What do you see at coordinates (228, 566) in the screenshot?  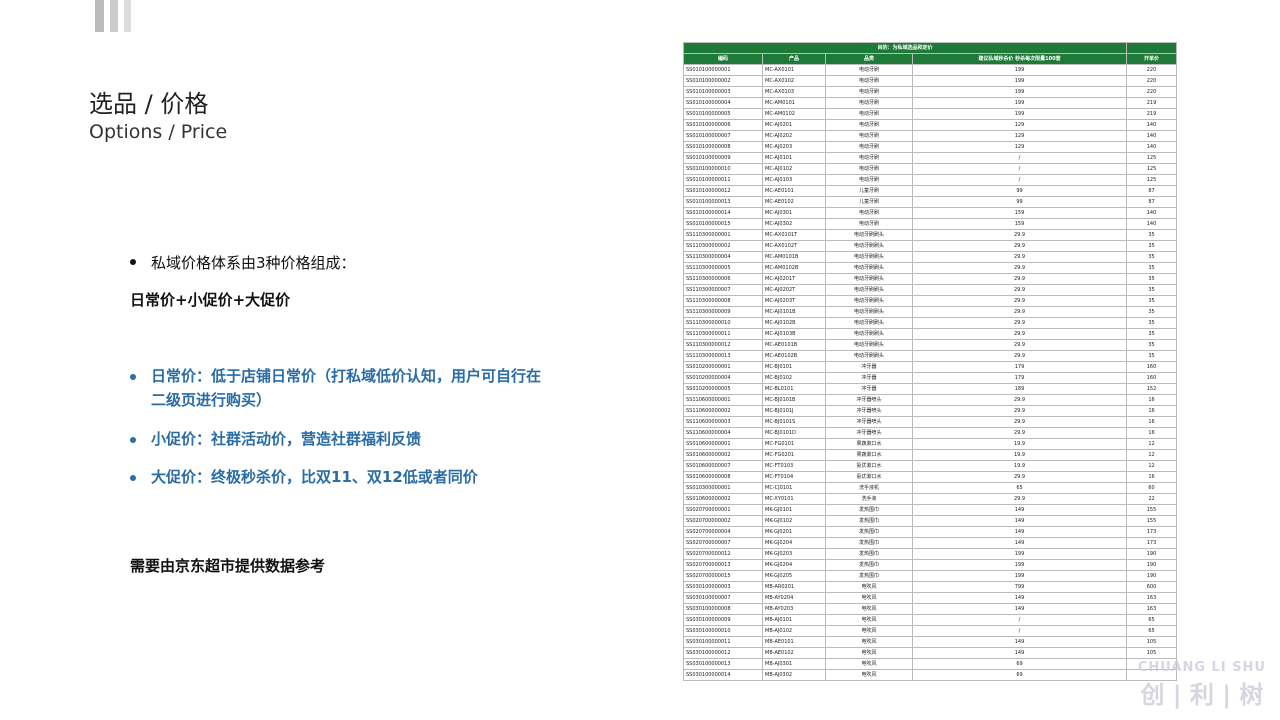 I see `footer-note: 需要由京东超市提供数据参考` at bounding box center [228, 566].